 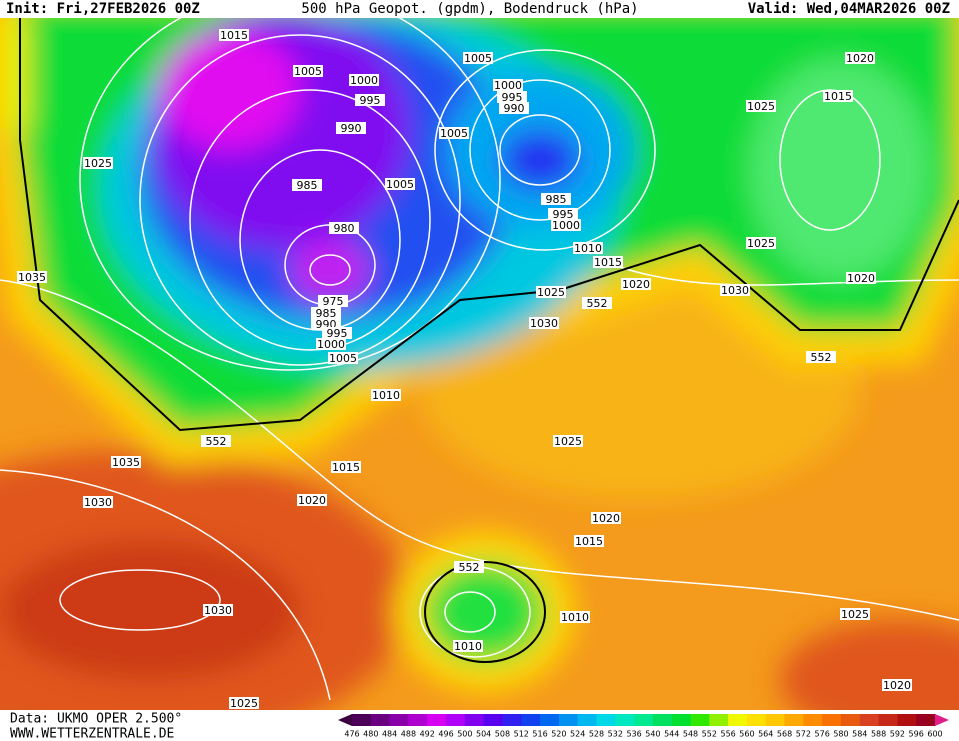 I want to click on legend-tick-label: 500, so click(x=464, y=734).